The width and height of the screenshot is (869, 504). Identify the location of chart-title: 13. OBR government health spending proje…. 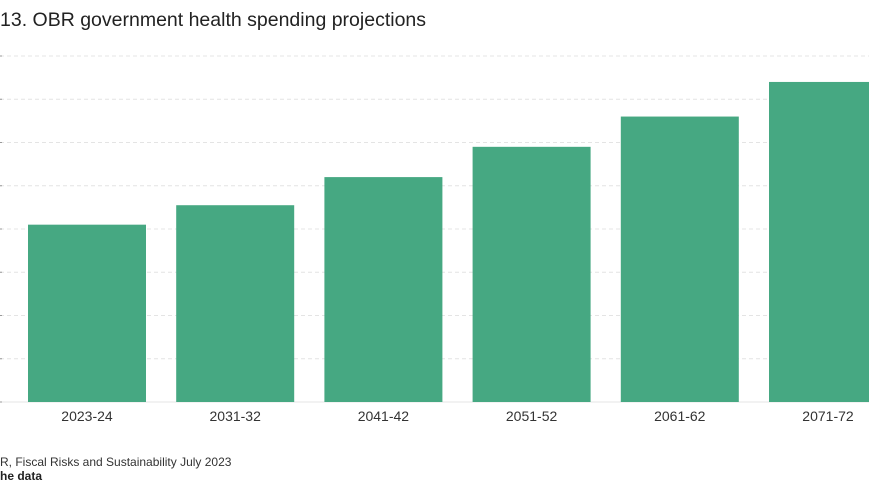
(213, 20).